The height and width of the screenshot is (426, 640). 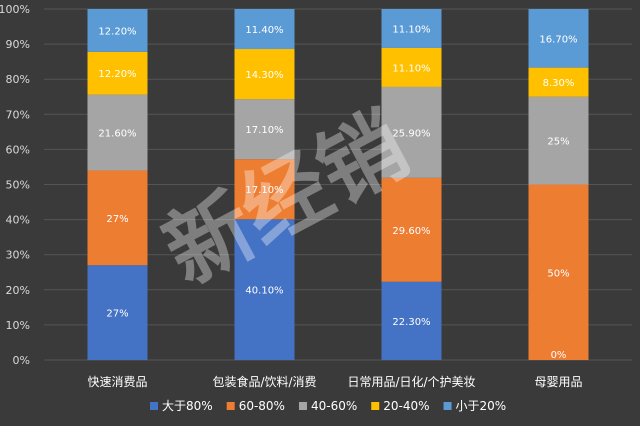 What do you see at coordinates (18, 255) in the screenshot?
I see `y-tick-label: 30%` at bounding box center [18, 255].